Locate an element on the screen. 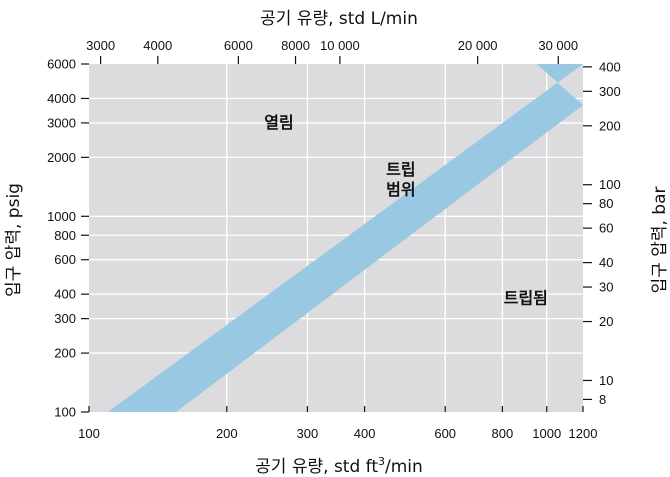 The image size is (670, 477). x2-tick-label: 20 000 is located at coordinates (478, 45).